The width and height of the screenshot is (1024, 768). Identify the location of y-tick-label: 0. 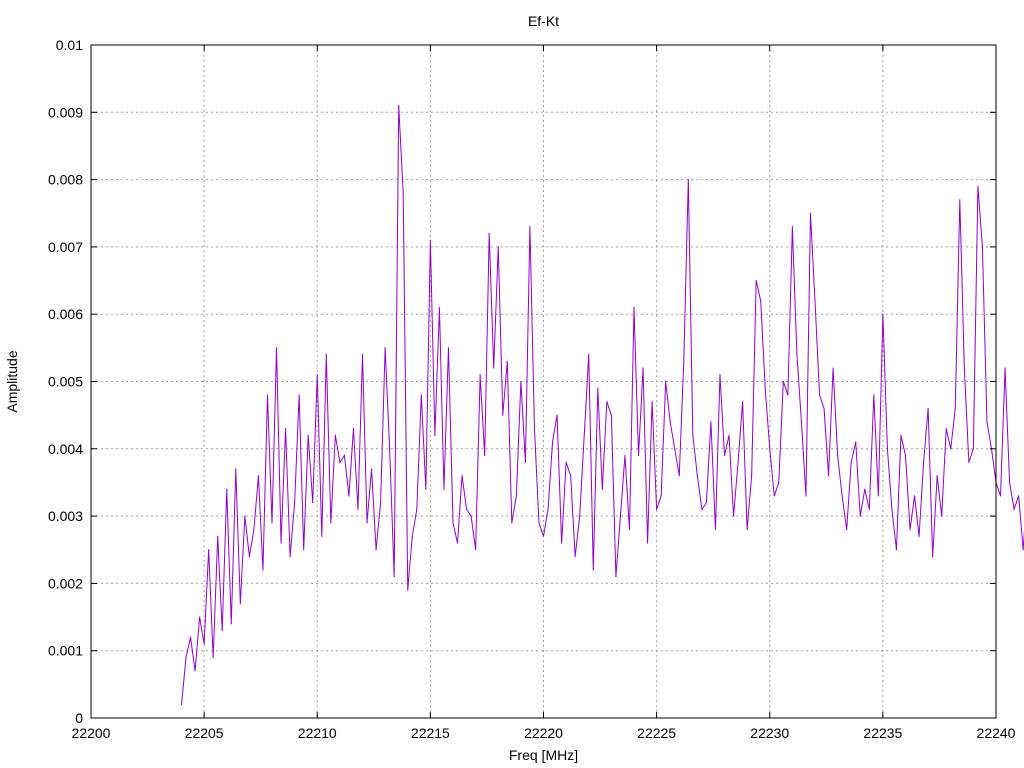
(79, 718).